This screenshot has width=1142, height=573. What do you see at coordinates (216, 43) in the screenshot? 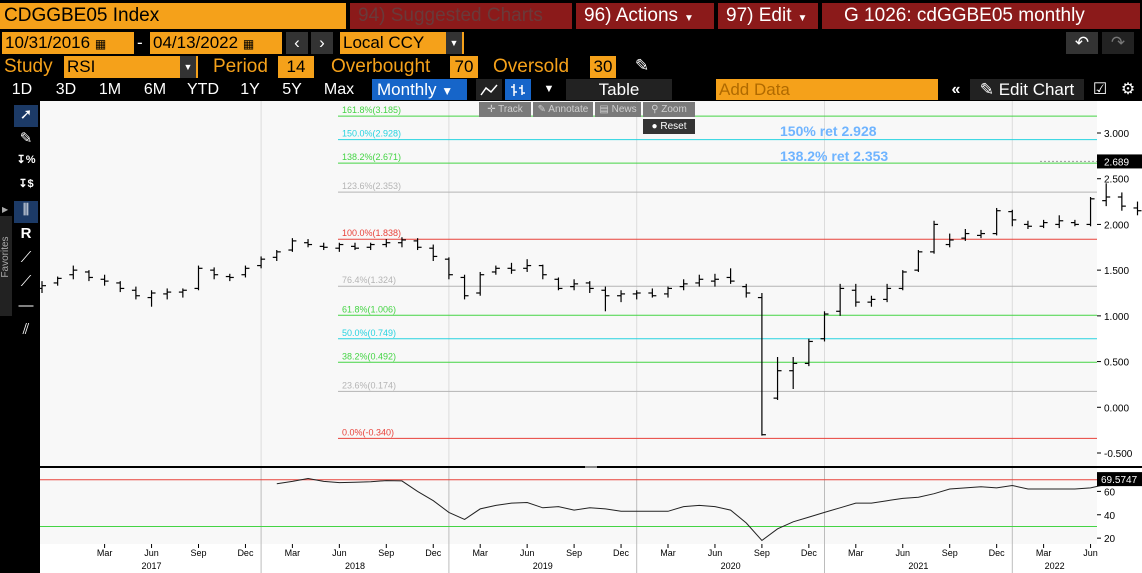
I see `end-date-field: 04/13/2022 ▦` at bounding box center [216, 43].